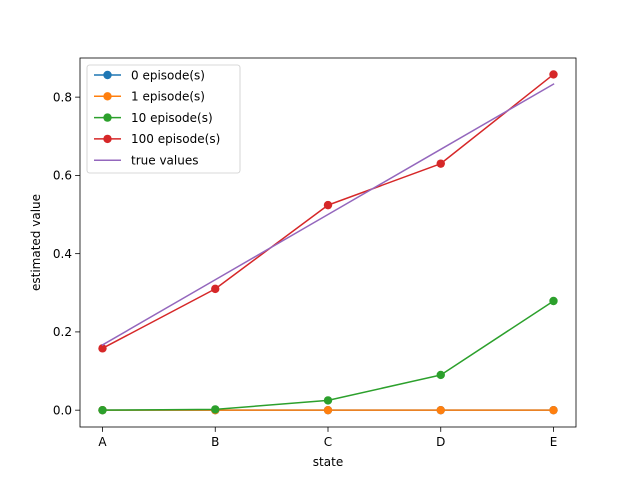 The width and height of the screenshot is (640, 480). I want to click on series-3-point-C, so click(328, 205).